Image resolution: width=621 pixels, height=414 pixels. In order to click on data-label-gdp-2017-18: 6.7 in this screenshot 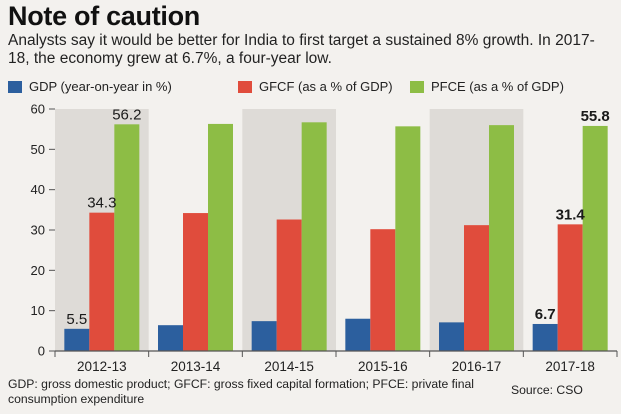, I will do `click(545, 314)`.